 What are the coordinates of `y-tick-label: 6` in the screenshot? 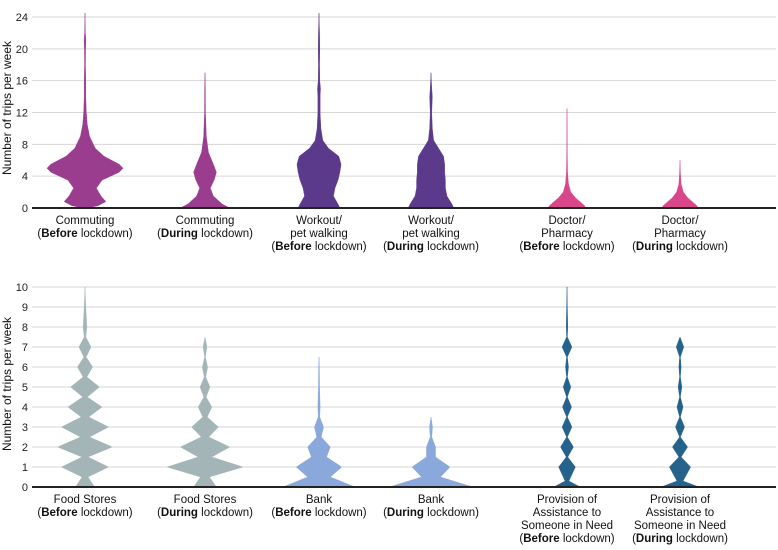 It's located at (25, 368).